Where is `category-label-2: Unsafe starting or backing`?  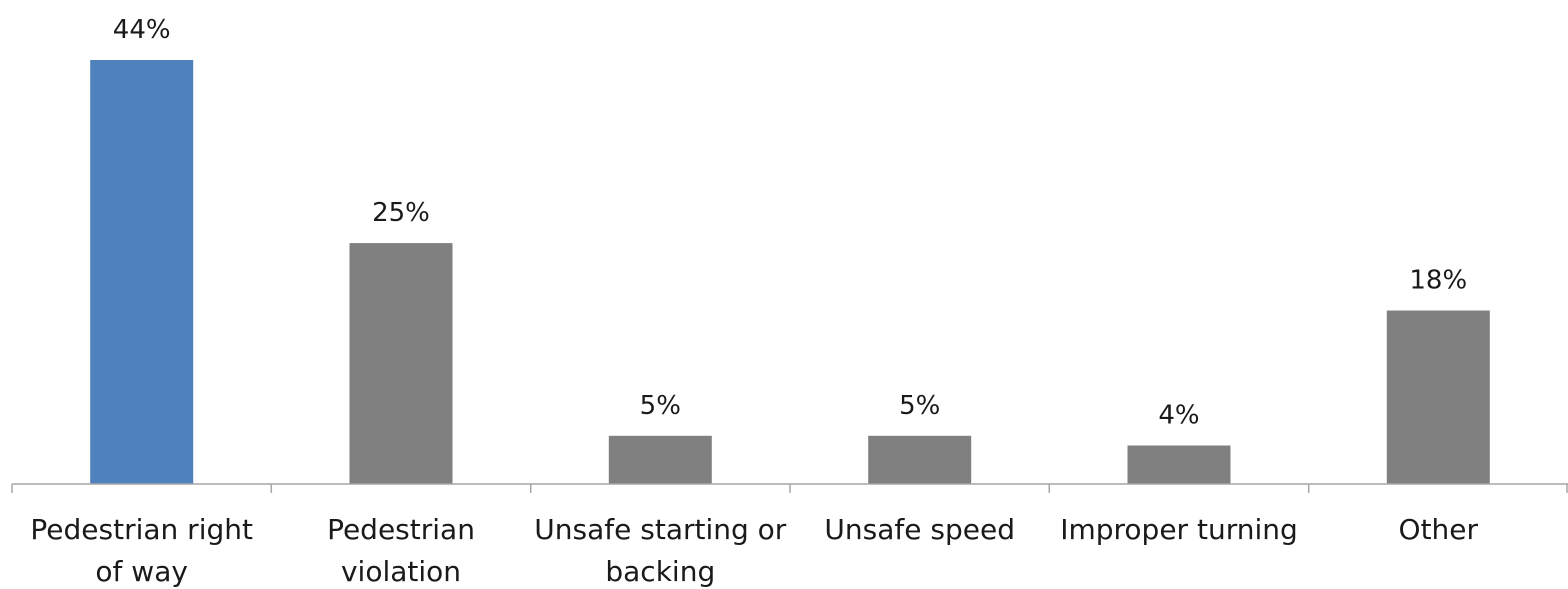 category-label-2: Unsafe starting or backing is located at coordinates (660, 550).